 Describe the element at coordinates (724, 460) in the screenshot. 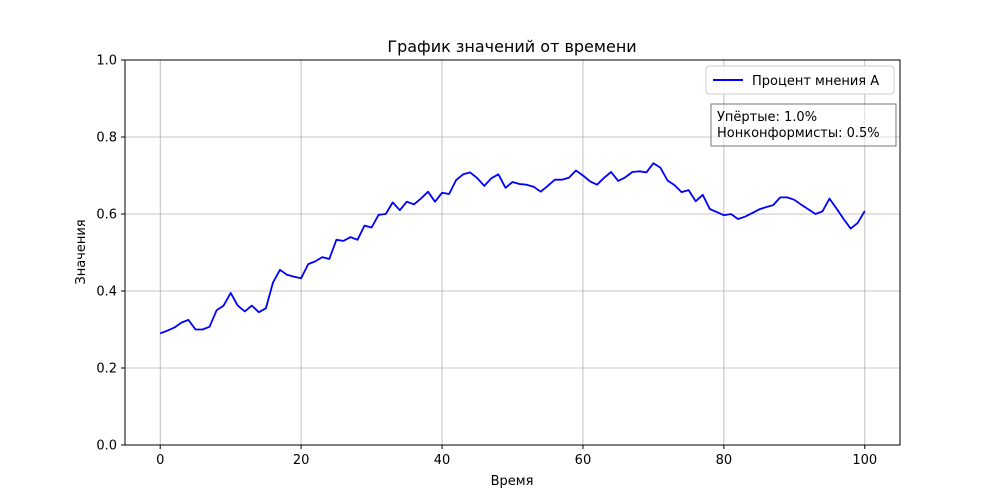

I see `x-tick-label: 80` at that location.